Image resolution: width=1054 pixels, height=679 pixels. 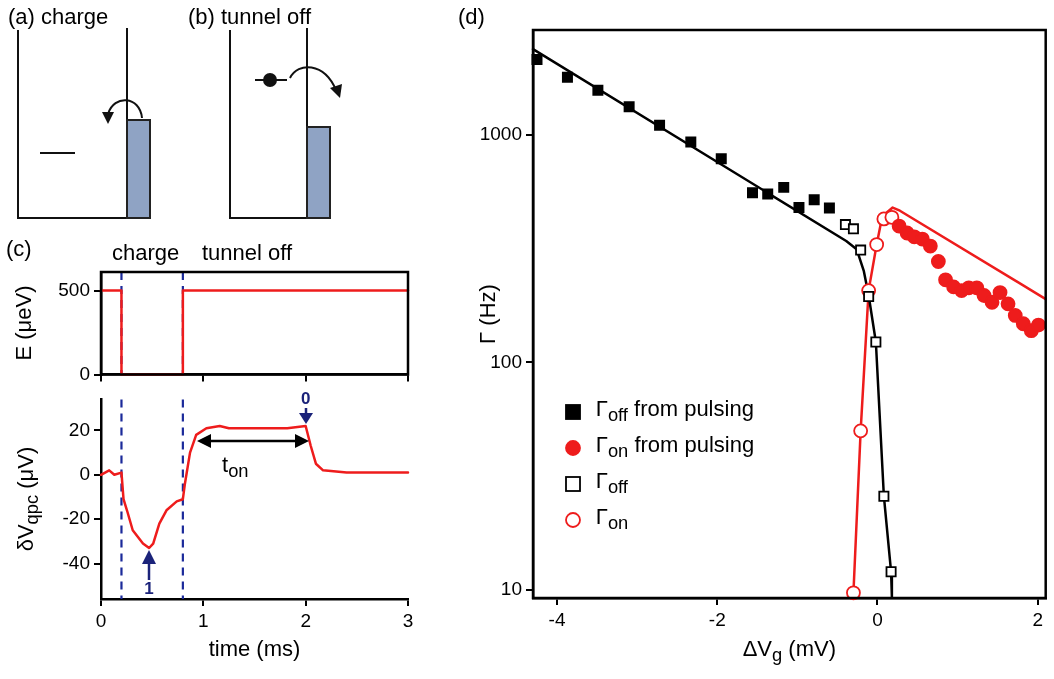 I want to click on chart-title: (d), so click(x=471, y=17).